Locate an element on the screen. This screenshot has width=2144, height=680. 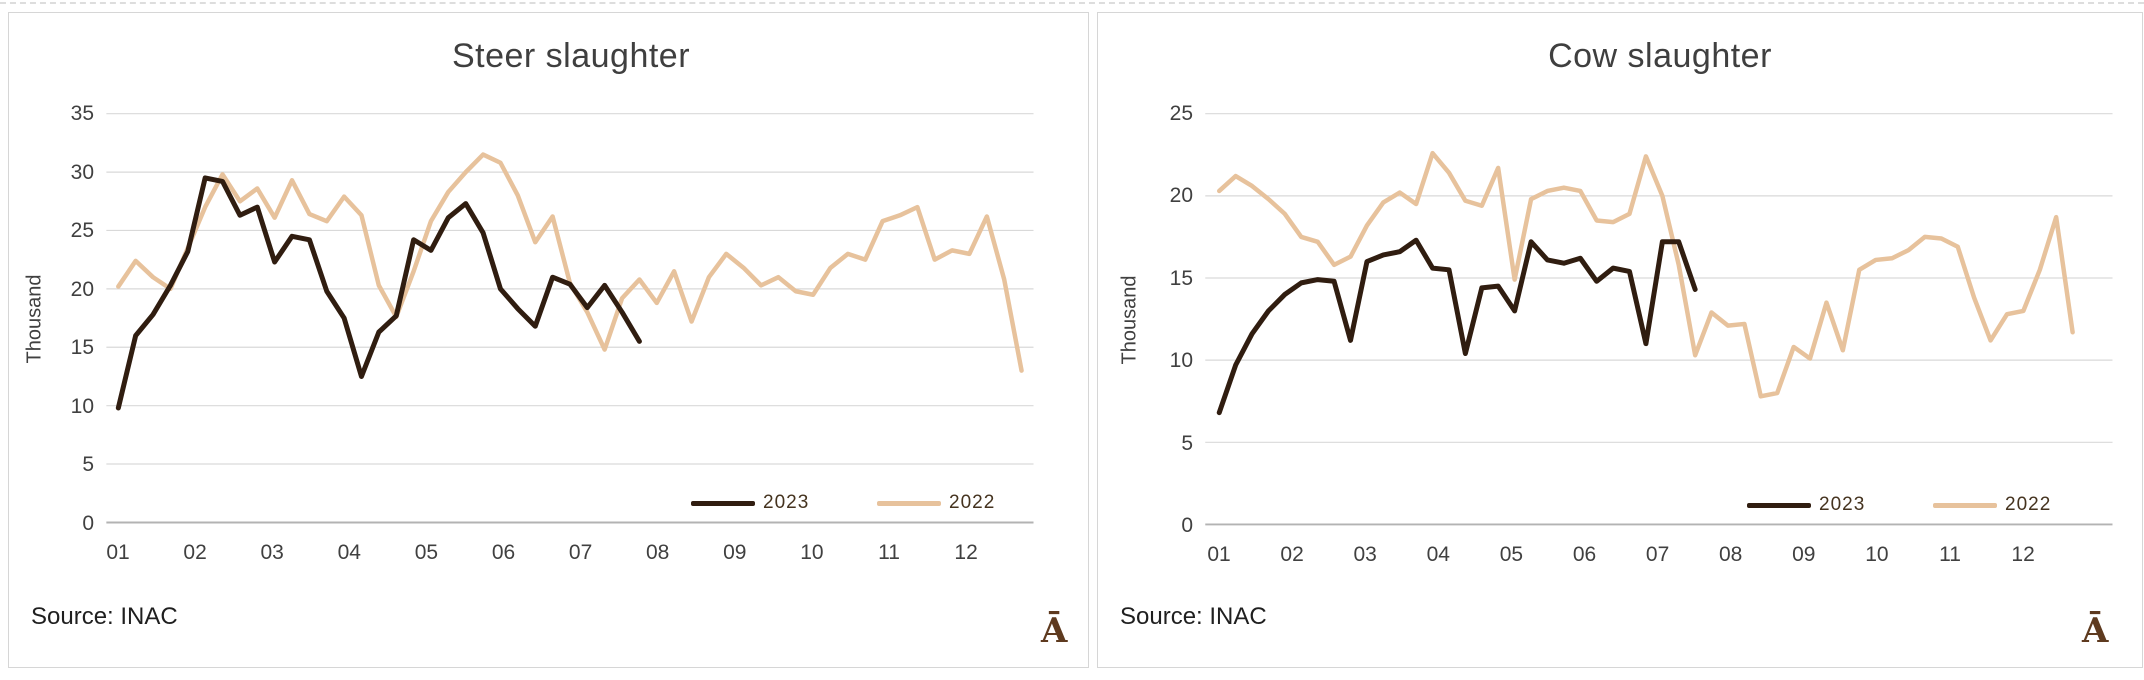
cow-source-note: Source: INAC is located at coordinates (1193, 616).